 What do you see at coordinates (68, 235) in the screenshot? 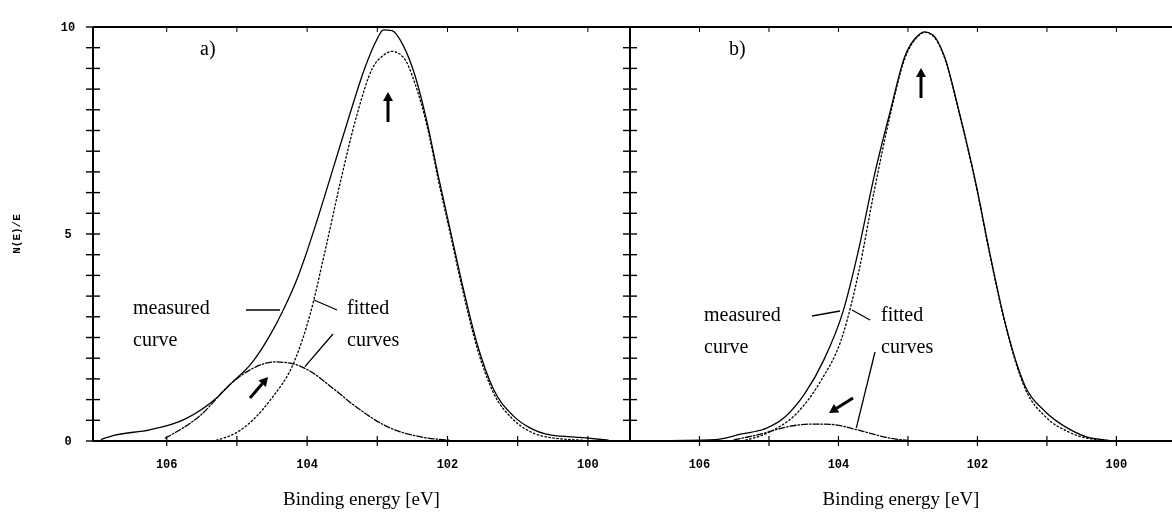
I see `y-tick-label: 5` at bounding box center [68, 235].